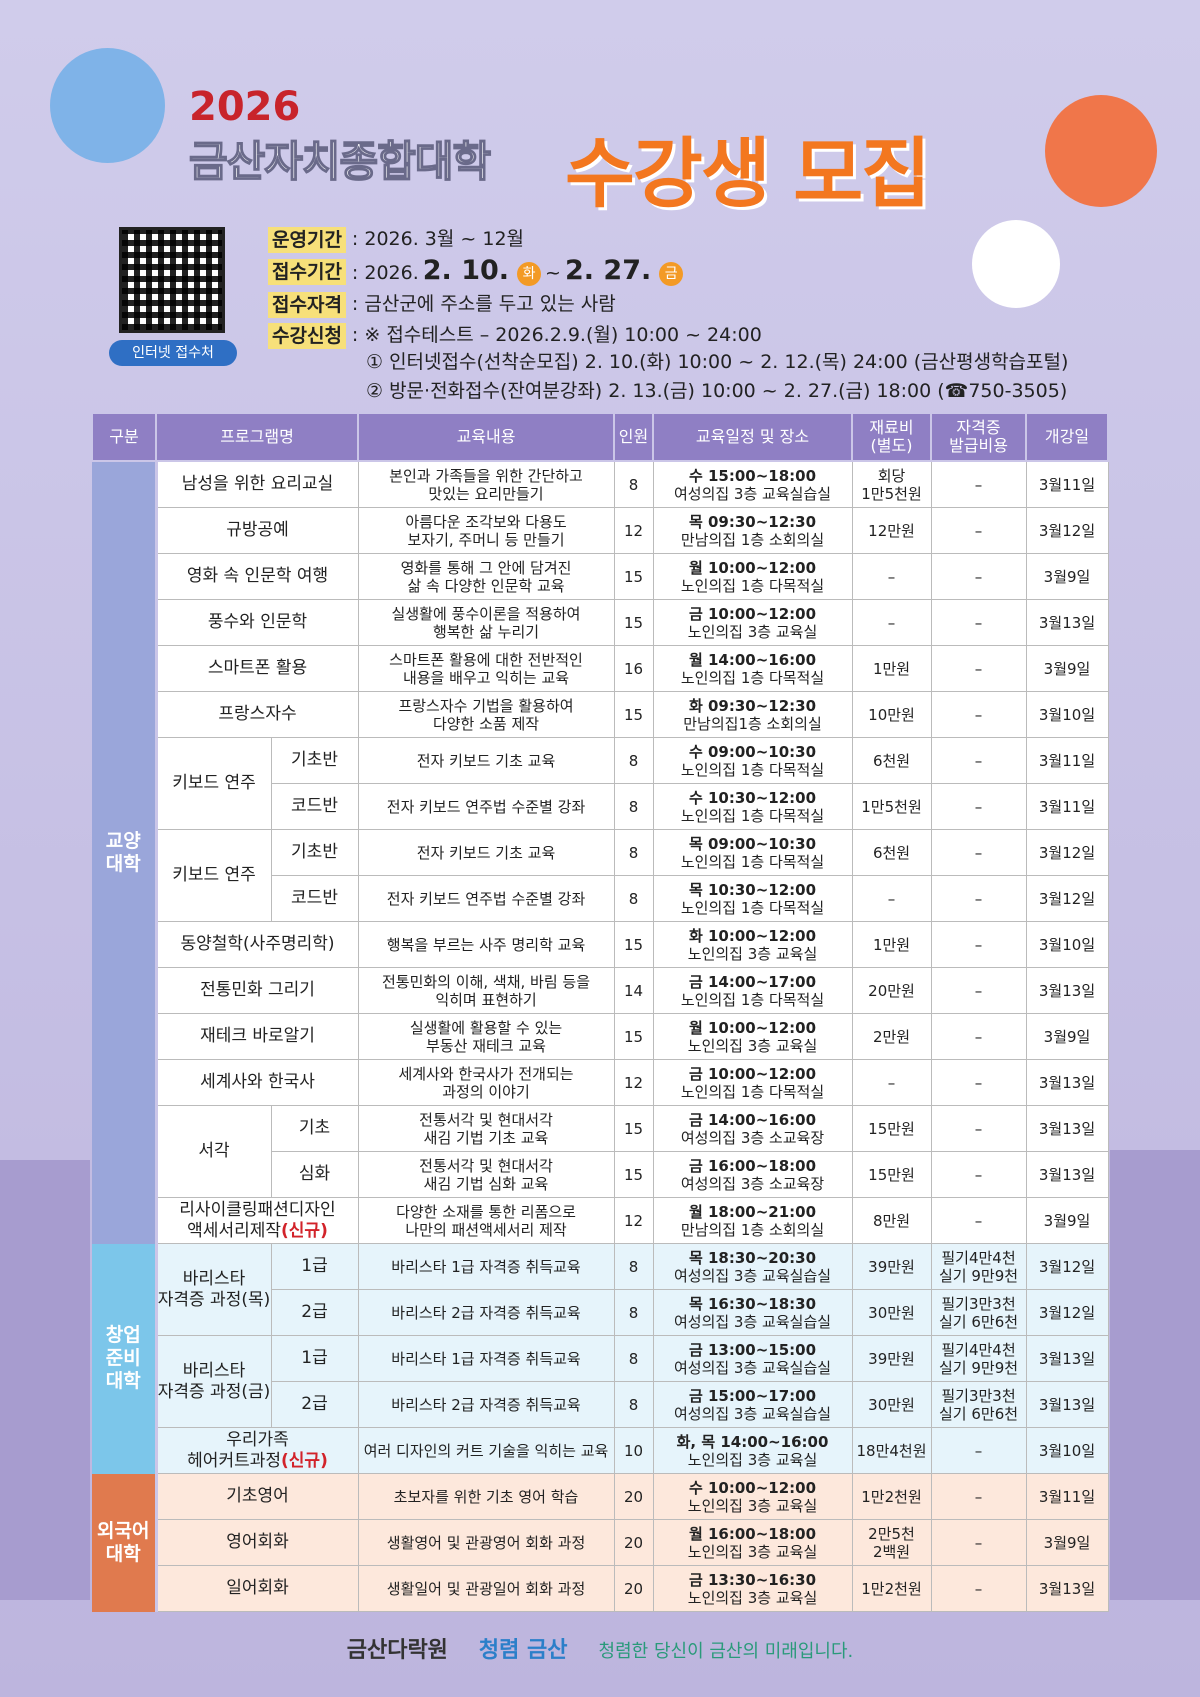  What do you see at coordinates (107, 105) in the screenshot?
I see `illustration` at bounding box center [107, 105].